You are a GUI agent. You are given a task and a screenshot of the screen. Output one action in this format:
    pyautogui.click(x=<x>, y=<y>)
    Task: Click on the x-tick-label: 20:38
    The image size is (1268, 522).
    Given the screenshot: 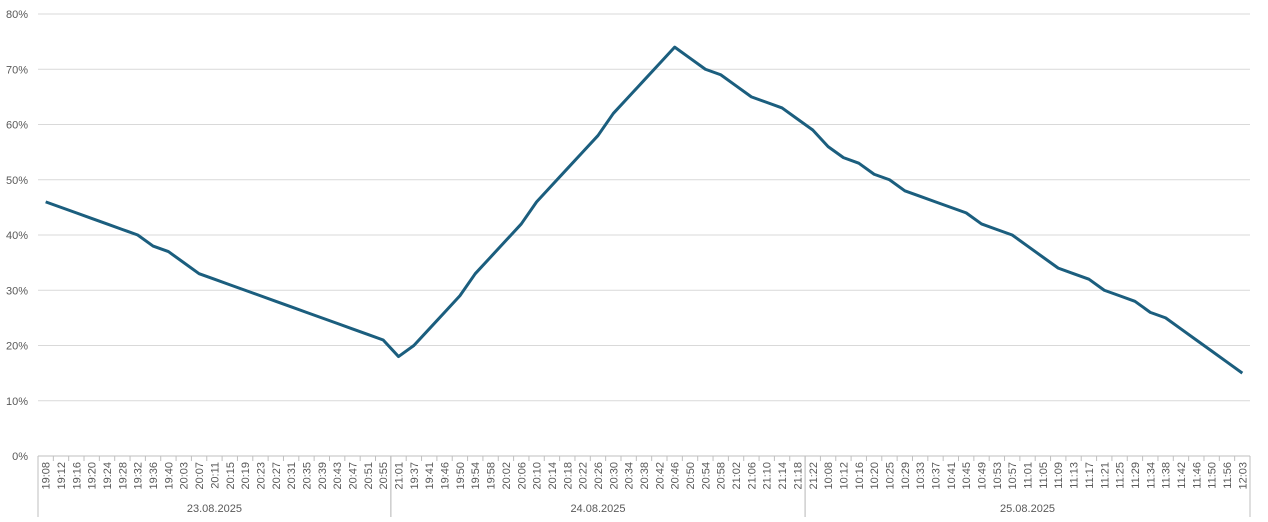 What is the action you would take?
    pyautogui.click(x=645, y=476)
    